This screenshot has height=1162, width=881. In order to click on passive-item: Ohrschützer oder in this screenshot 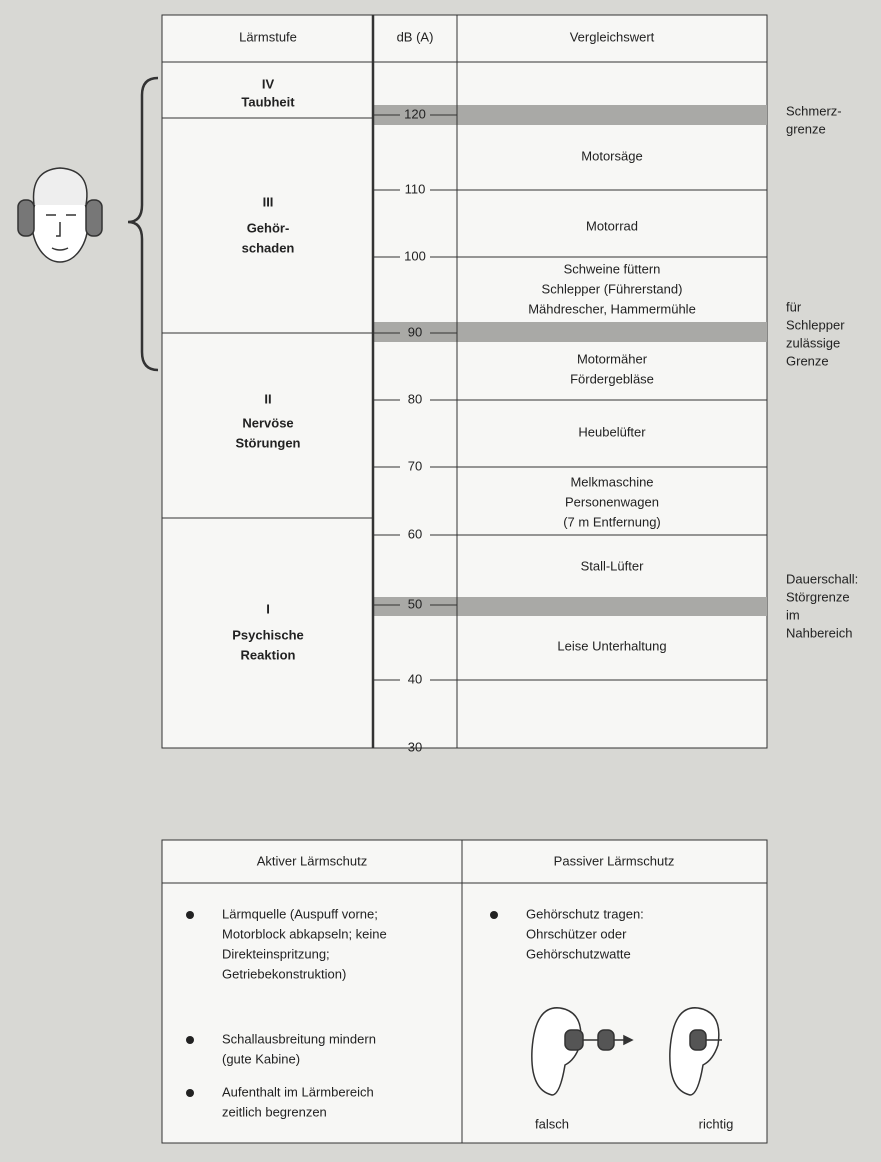, I will do `click(576, 933)`.